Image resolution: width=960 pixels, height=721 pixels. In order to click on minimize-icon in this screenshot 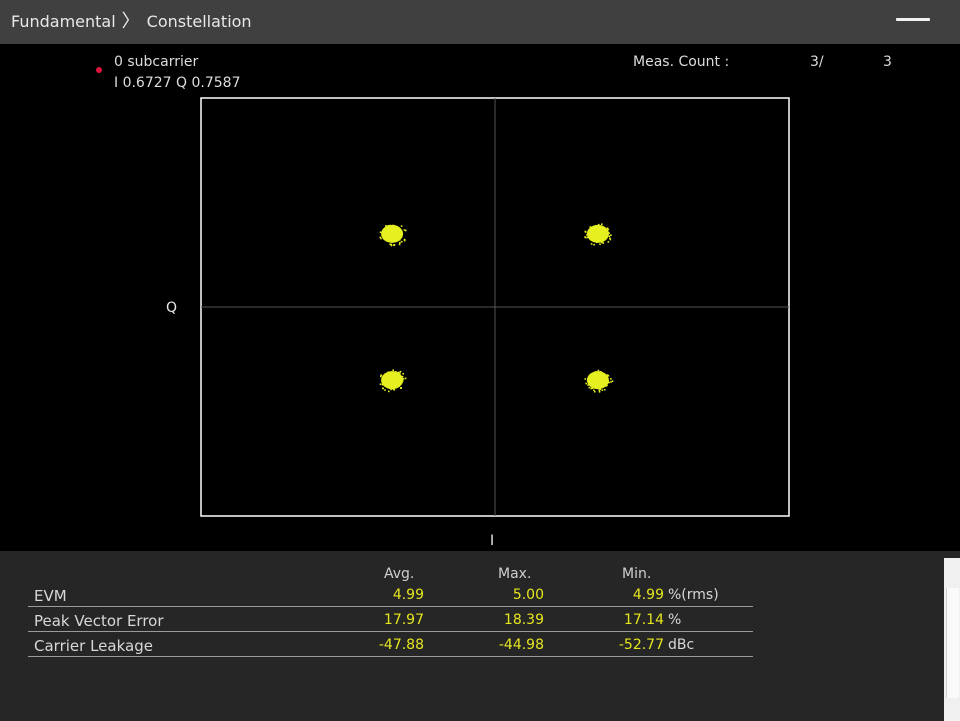, I will do `click(913, 19)`.